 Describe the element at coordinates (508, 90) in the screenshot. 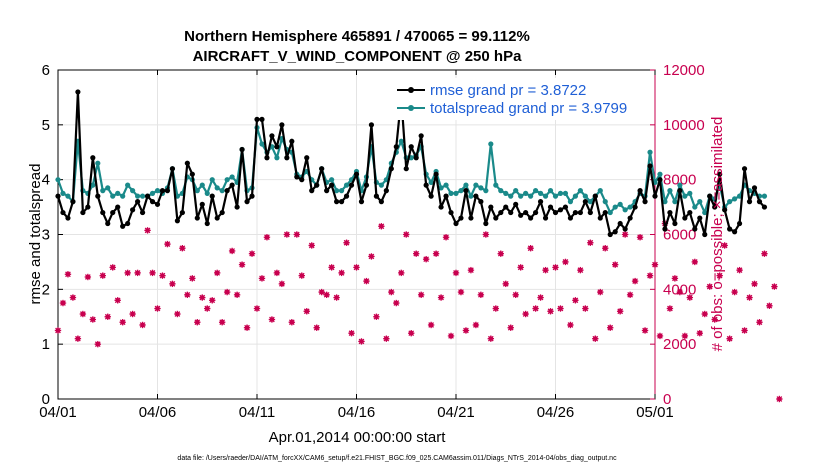

I see `legend-label-rmse: rmse grand pr = 3.8722` at that location.